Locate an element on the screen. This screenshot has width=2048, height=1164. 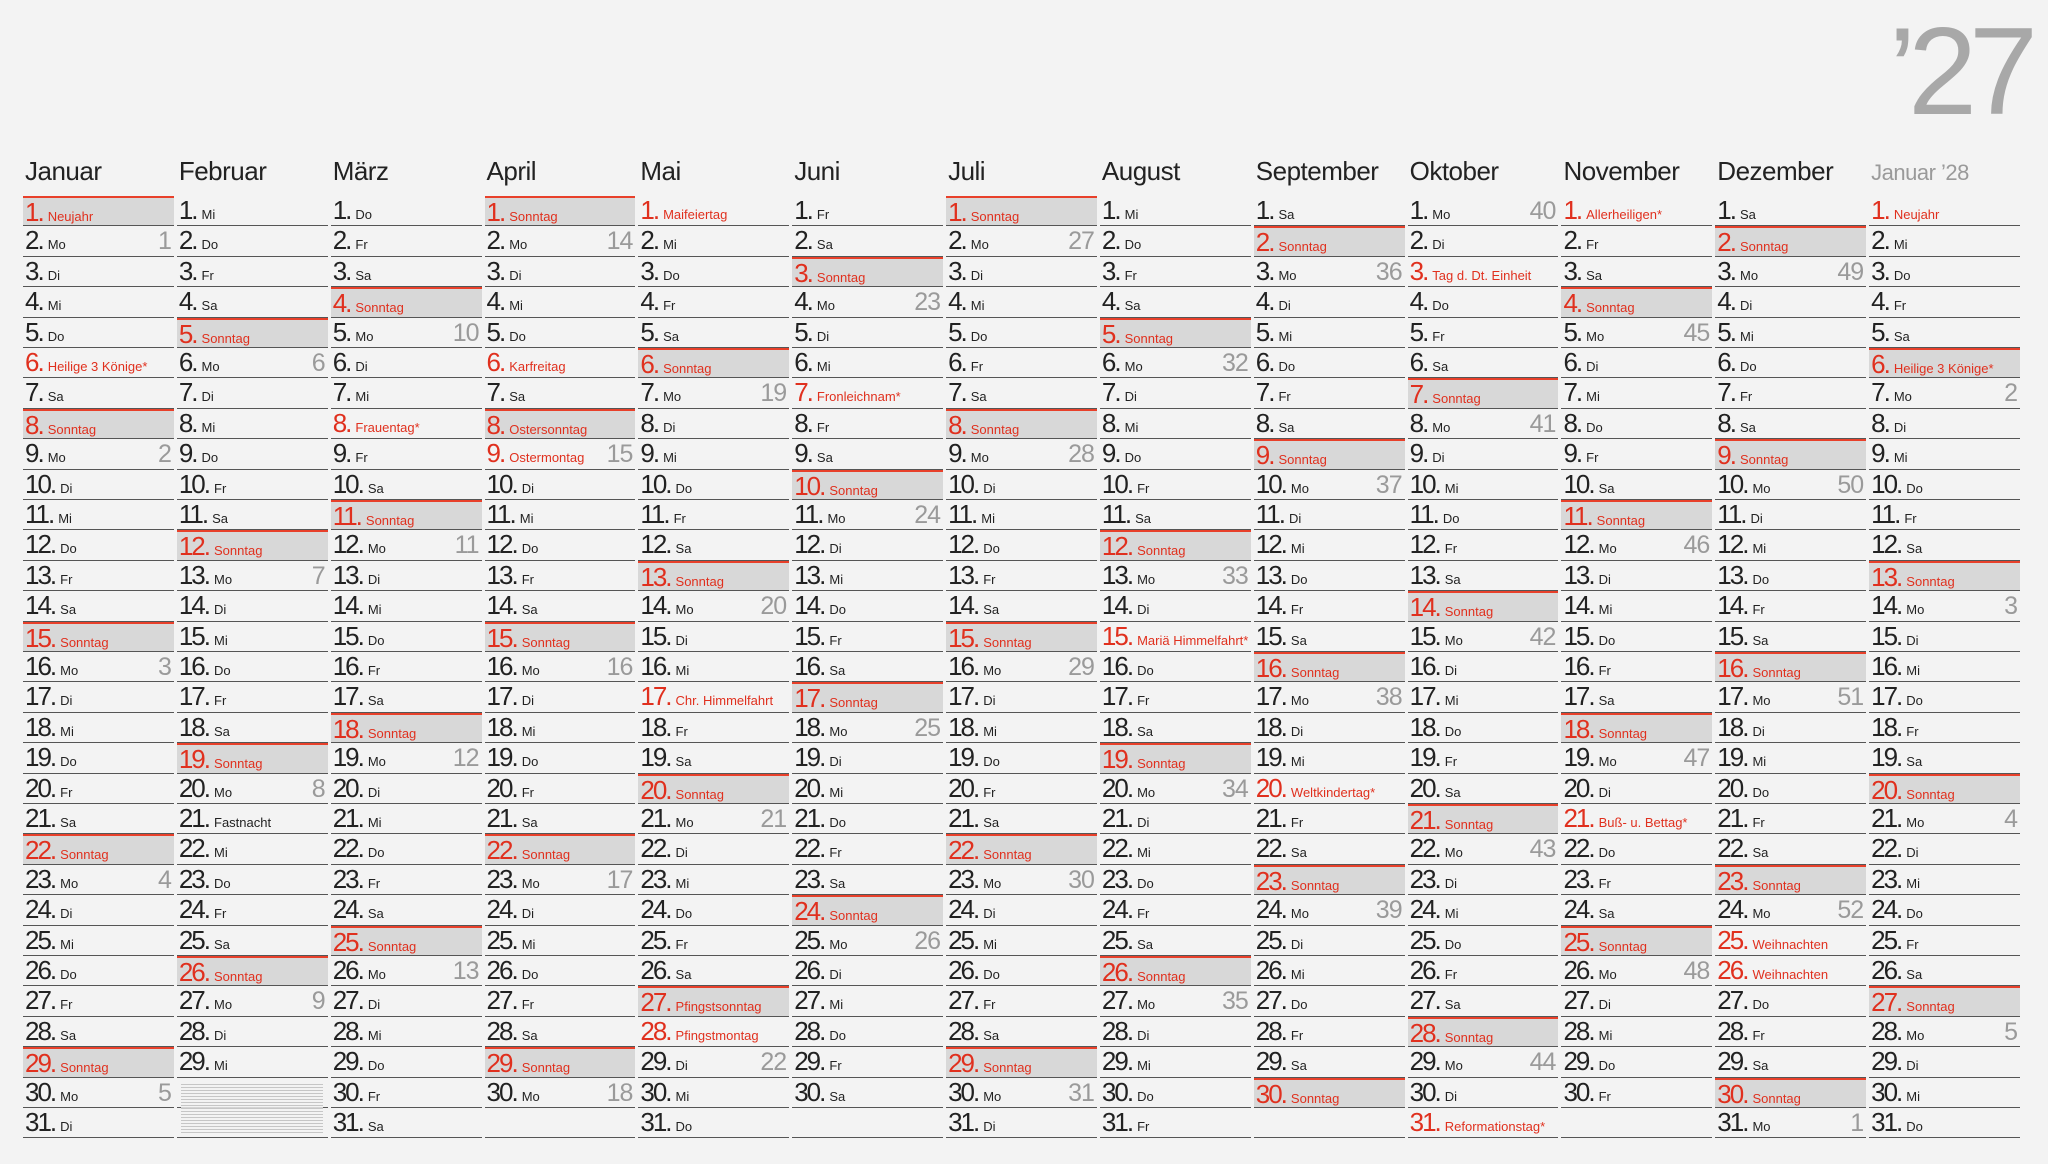
day-cell: 29. Do is located at coordinates (406, 1062).